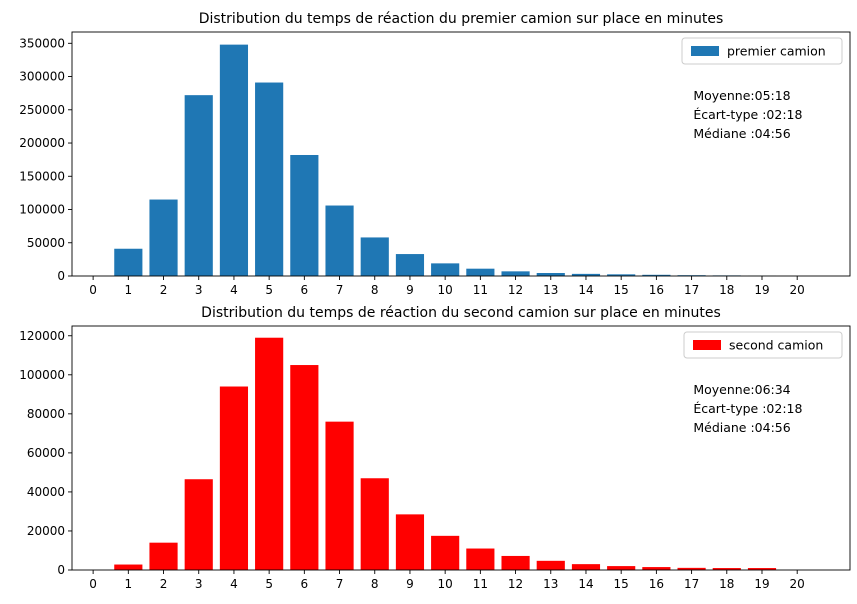  What do you see at coordinates (269, 584) in the screenshot?
I see `chart-1-xtick-label: 5` at bounding box center [269, 584].